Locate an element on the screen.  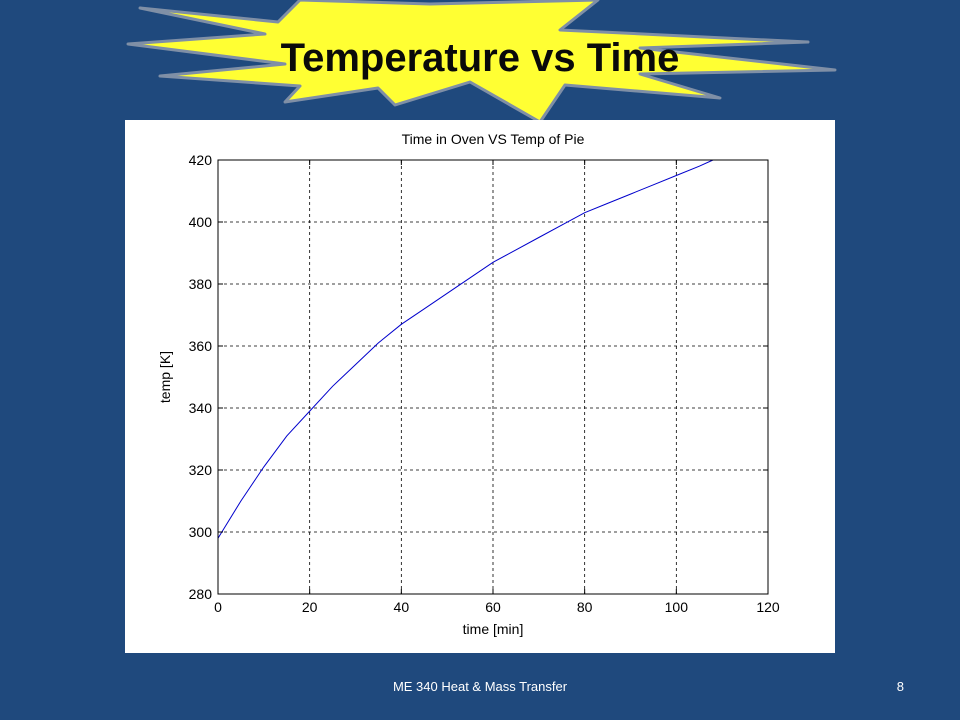
x-tick-label: 0 is located at coordinates (218, 607).